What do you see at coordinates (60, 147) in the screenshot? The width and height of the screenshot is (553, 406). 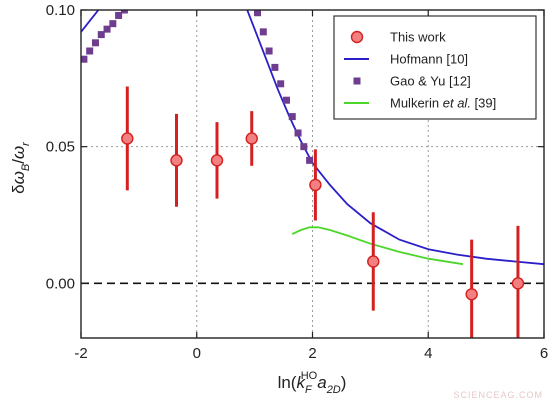 I see `y-tick-label: 0.05` at bounding box center [60, 147].